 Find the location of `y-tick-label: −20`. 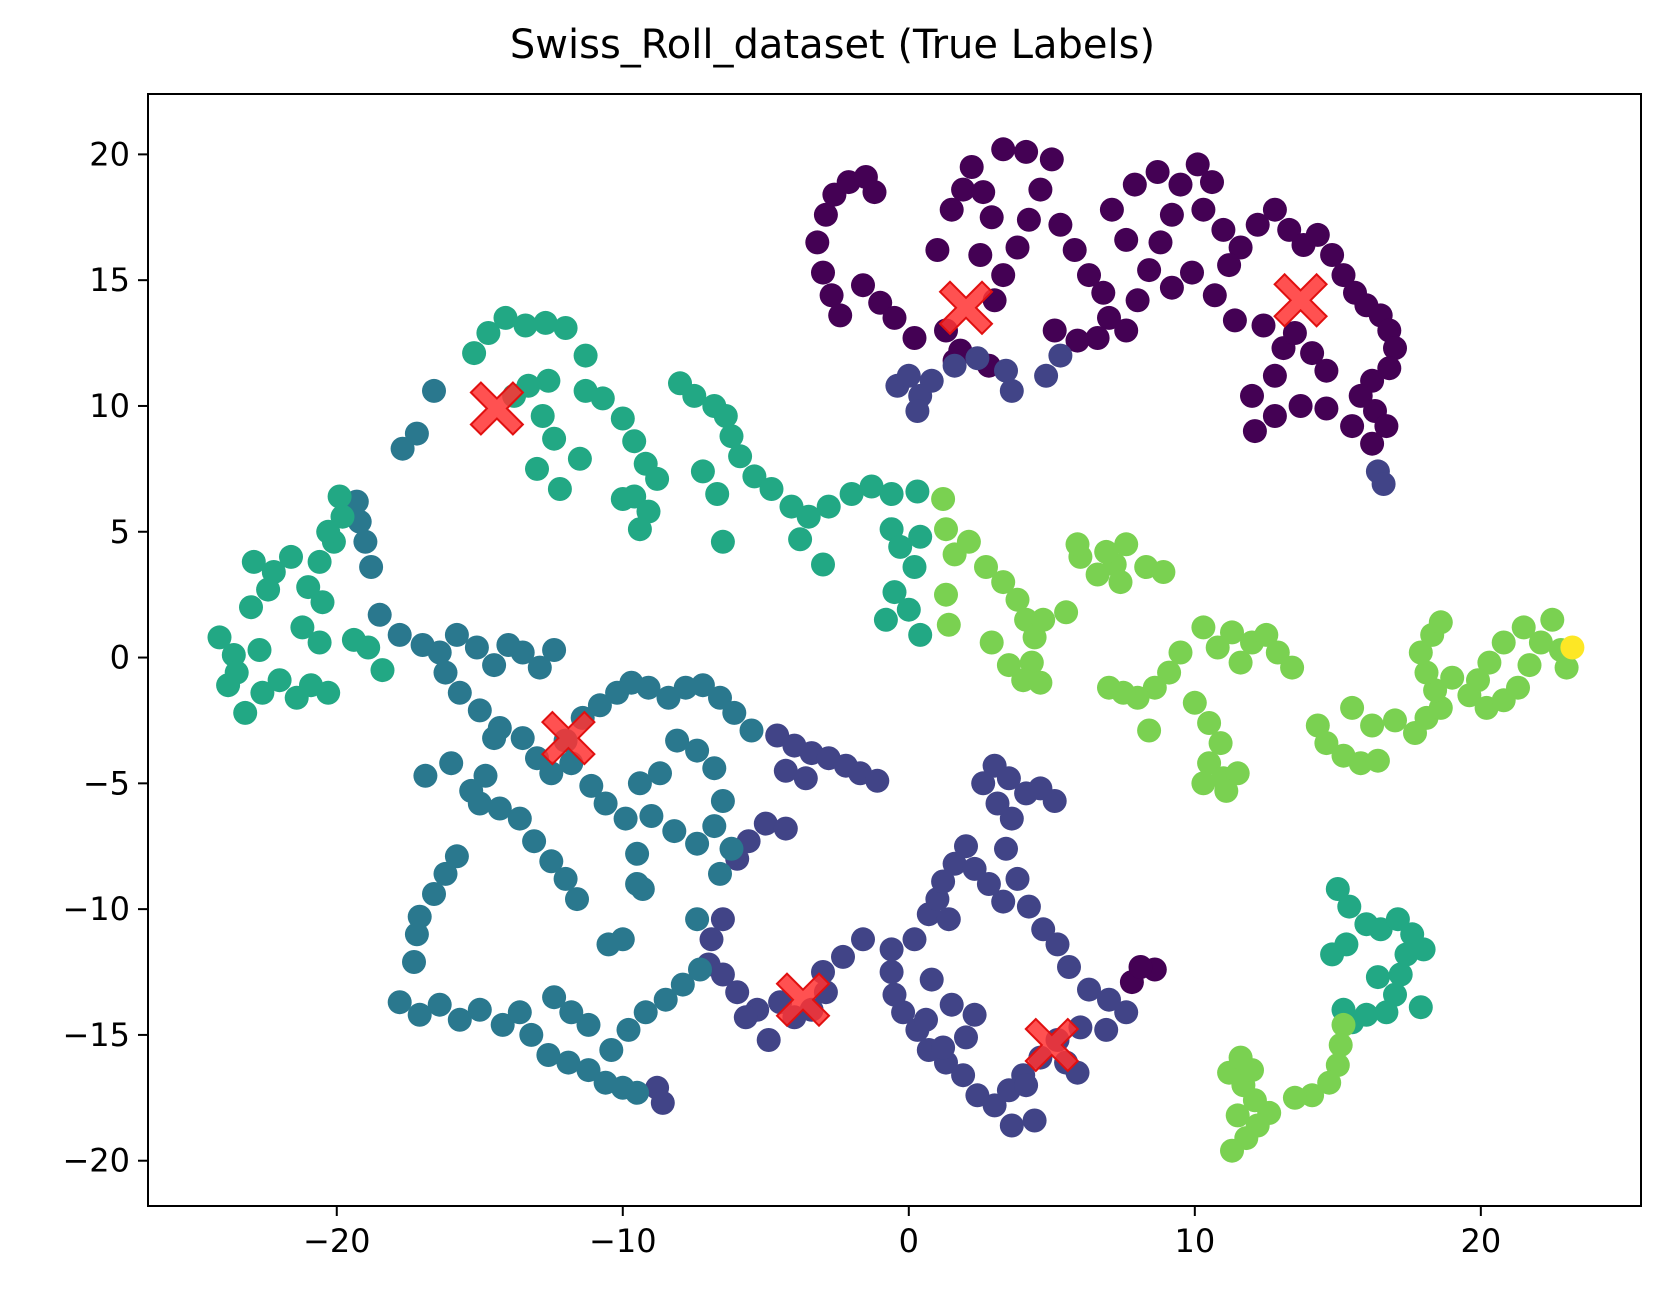

y-tick-label: −20 is located at coordinates (96, 1161).